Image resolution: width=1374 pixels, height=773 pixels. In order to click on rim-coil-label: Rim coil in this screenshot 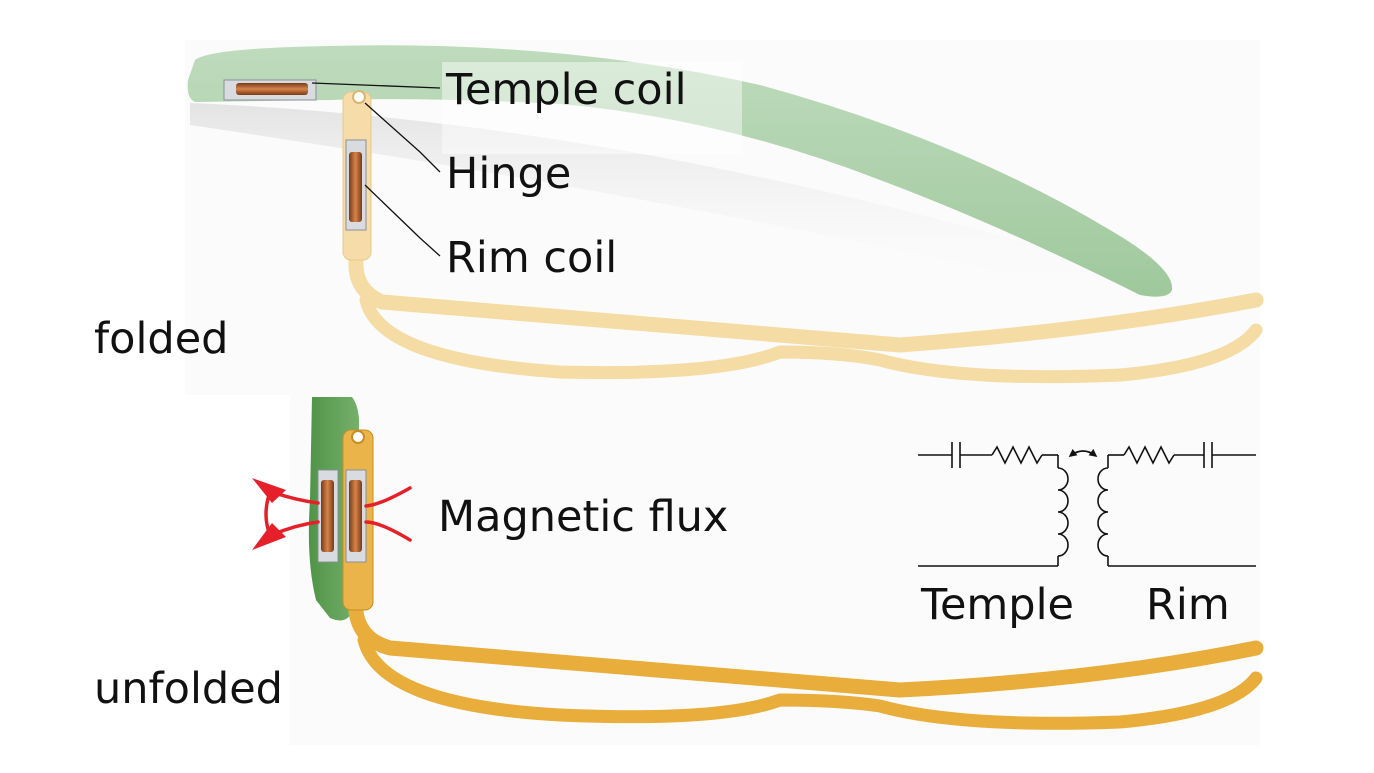, I will do `click(531, 258)`.